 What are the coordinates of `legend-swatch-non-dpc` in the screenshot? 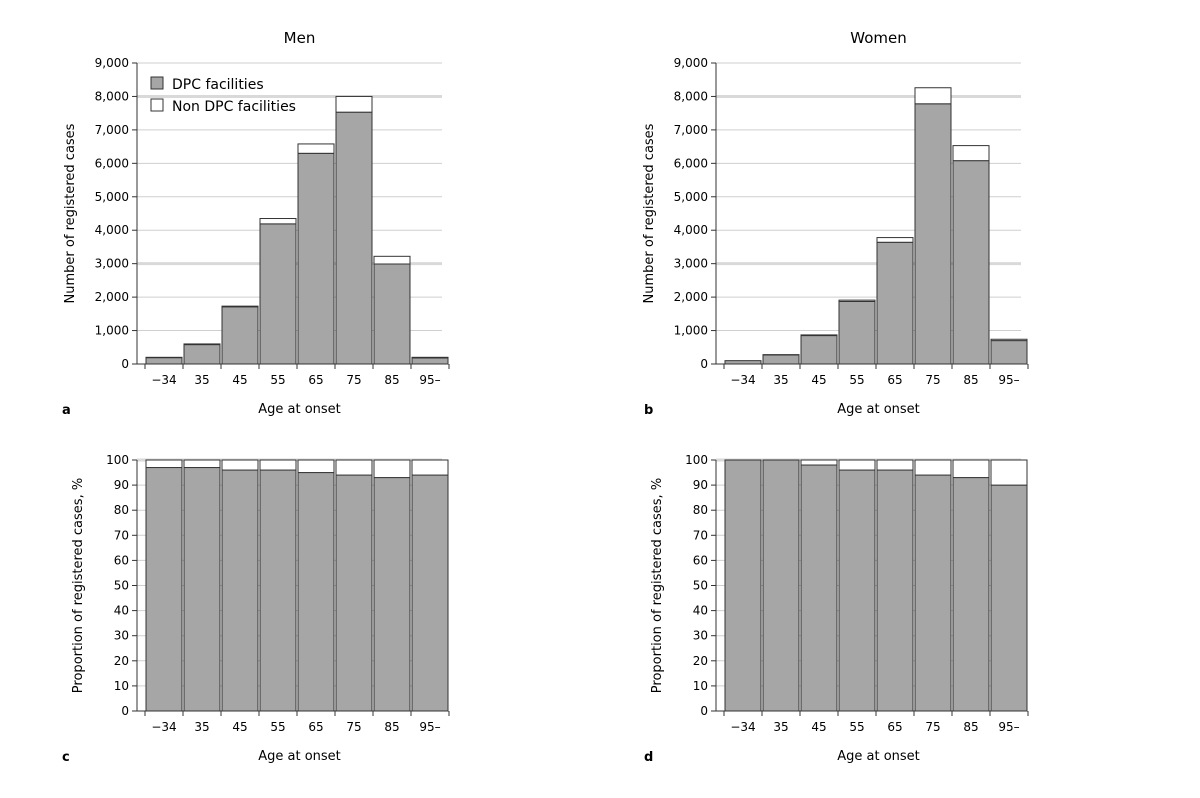 It's located at (157, 105).